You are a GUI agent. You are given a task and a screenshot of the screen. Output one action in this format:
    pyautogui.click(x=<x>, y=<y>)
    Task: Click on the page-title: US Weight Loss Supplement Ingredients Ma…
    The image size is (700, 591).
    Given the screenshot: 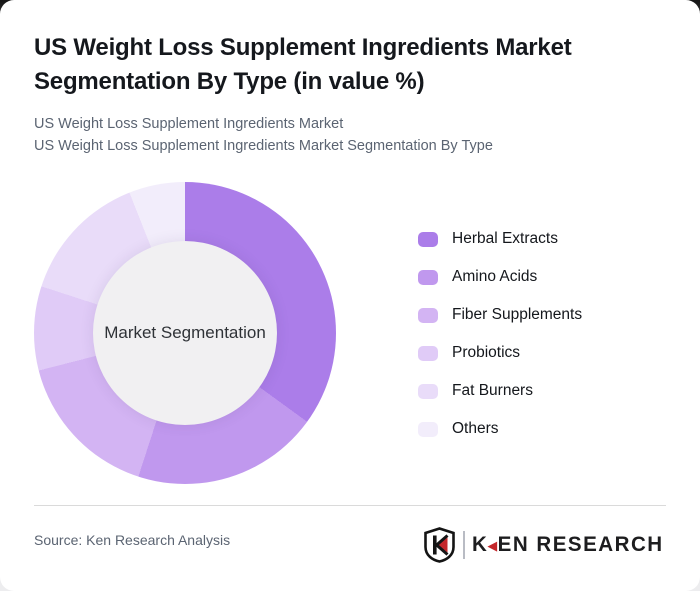 What is the action you would take?
    pyautogui.click(x=303, y=64)
    